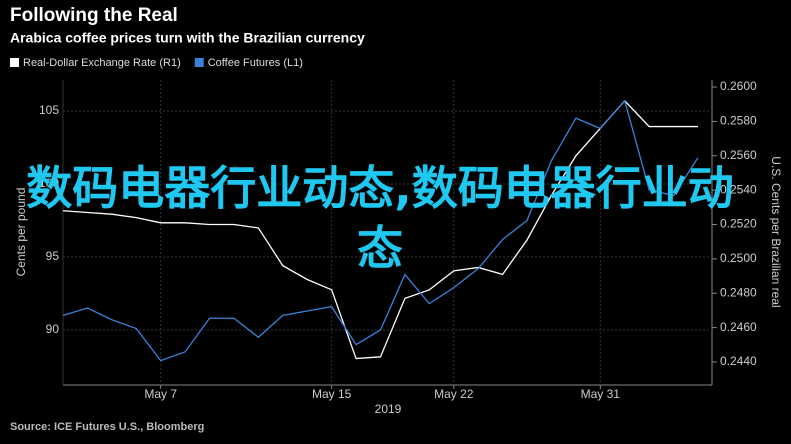  What do you see at coordinates (601, 394) in the screenshot?
I see `x-tick-label: May 31` at bounding box center [601, 394].